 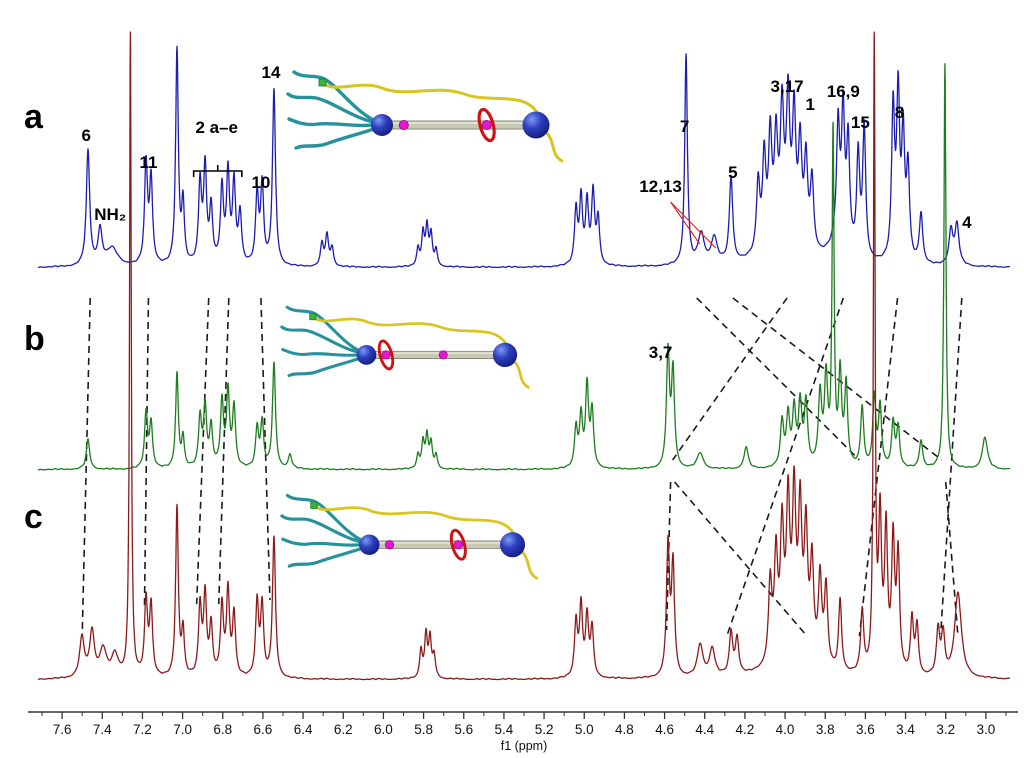 What do you see at coordinates (967, 222) in the screenshot?
I see `peak-label: 4` at bounding box center [967, 222].